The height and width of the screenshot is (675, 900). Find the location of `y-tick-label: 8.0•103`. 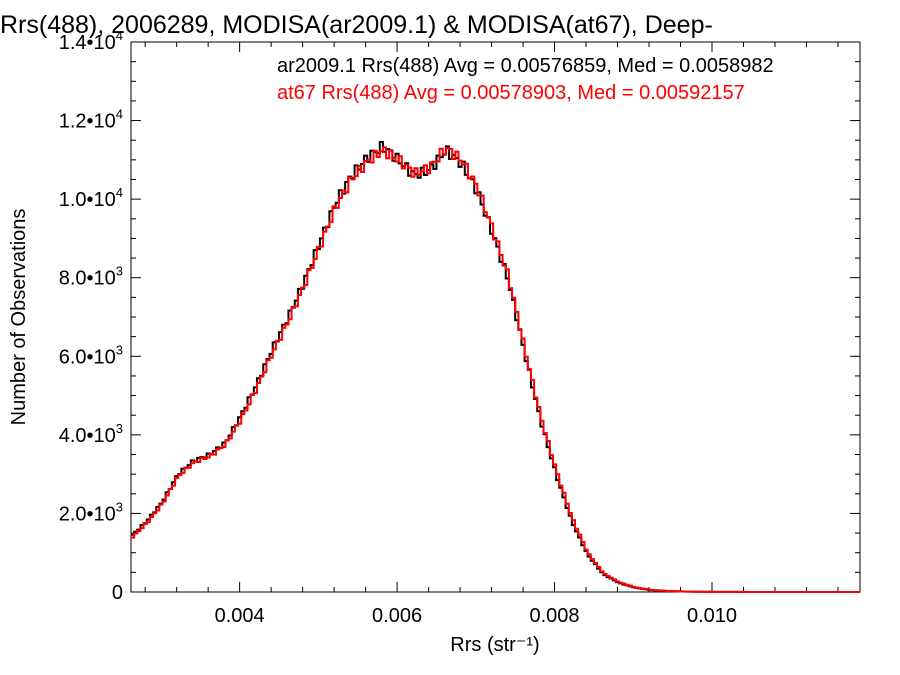

y-tick-label: 8.0•103 is located at coordinates (91, 277).